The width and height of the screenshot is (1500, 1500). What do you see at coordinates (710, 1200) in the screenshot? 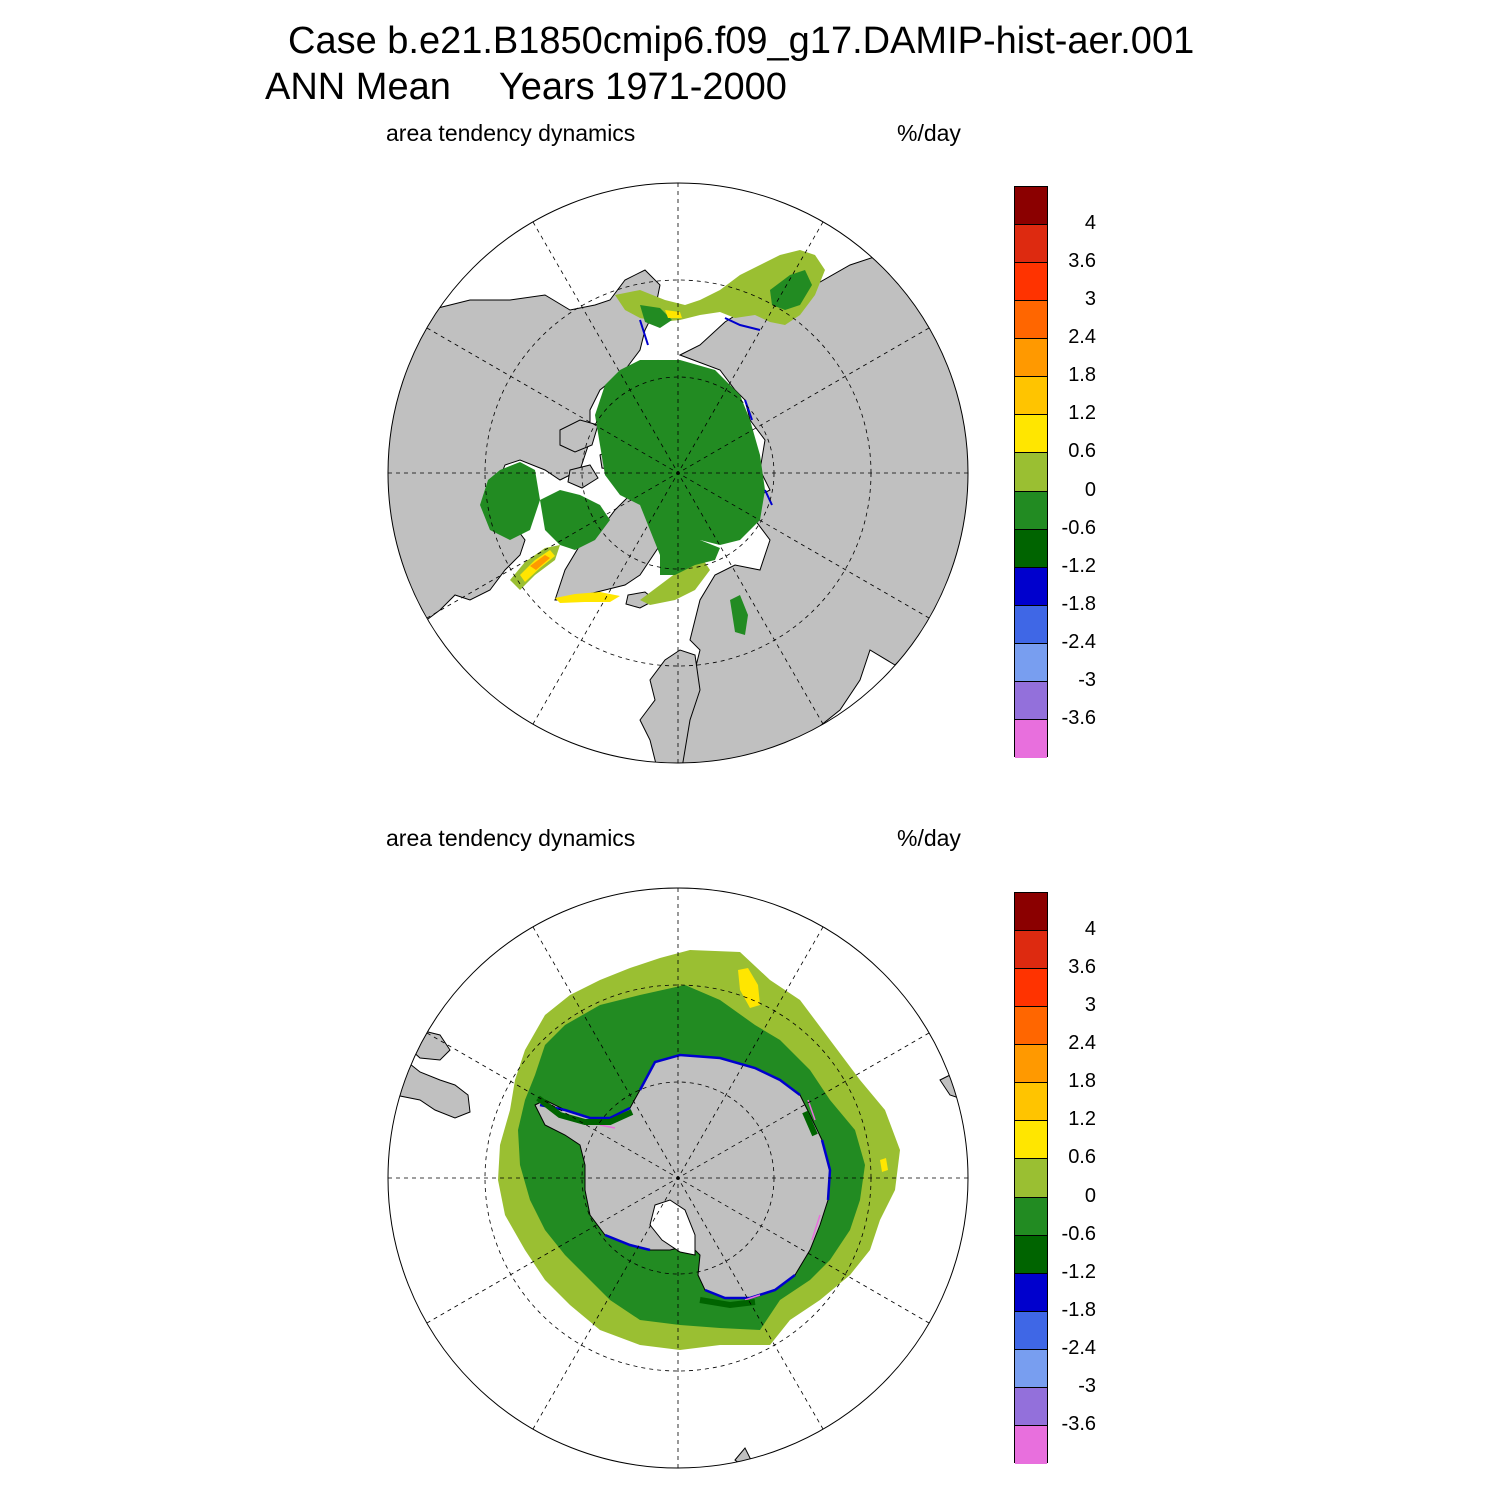
I see `sh-ice-coastal-pink` at bounding box center [710, 1200].